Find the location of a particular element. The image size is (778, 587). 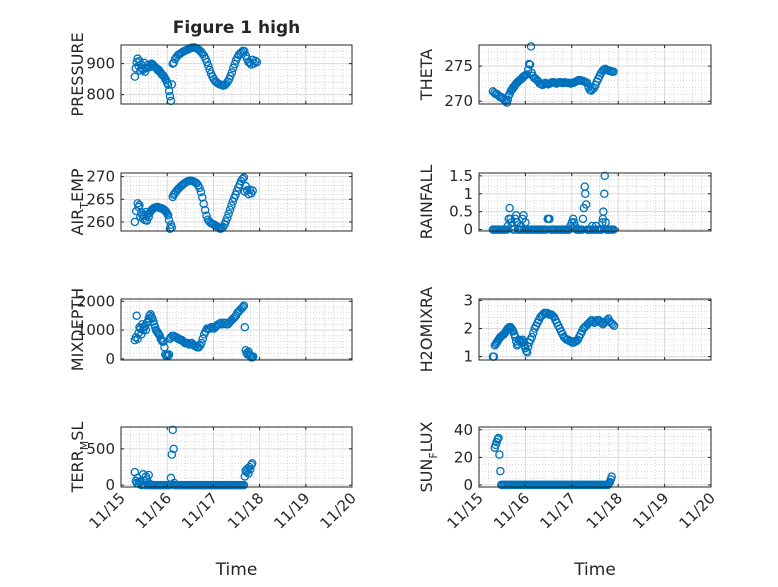

x-tick-label: 11/18 is located at coordinates (604, 510).